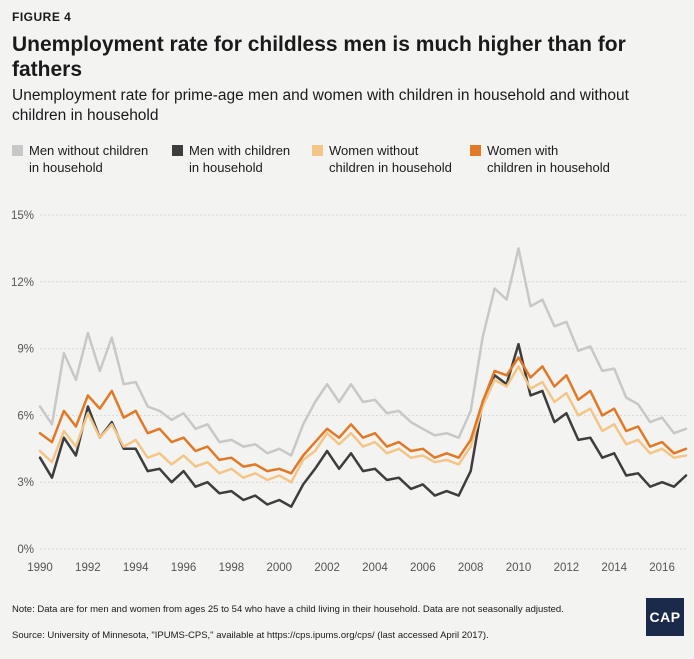  What do you see at coordinates (25, 416) in the screenshot?
I see `y-tick-label-2: 6%` at bounding box center [25, 416].